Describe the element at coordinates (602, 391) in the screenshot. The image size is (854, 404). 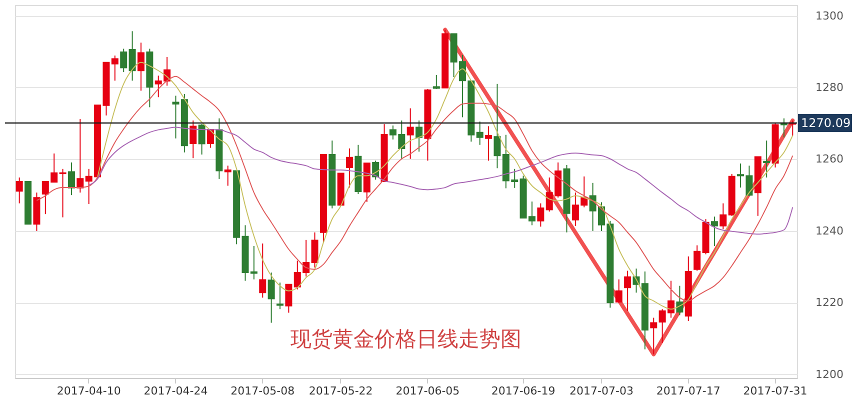
I see `x-tick-label: 2017-07-03` at that location.